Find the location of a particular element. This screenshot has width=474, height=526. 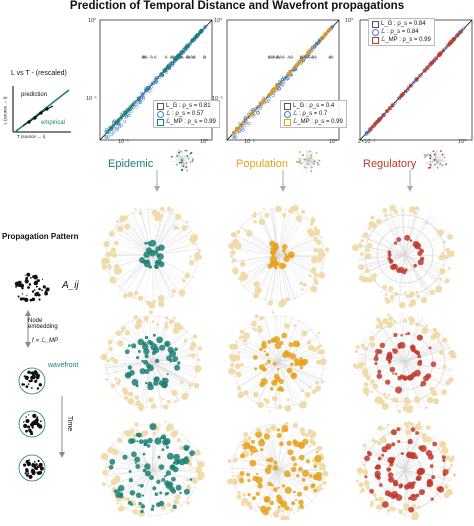

p2-ytick-mid: 10⁻¹ is located at coordinates (217, 99).